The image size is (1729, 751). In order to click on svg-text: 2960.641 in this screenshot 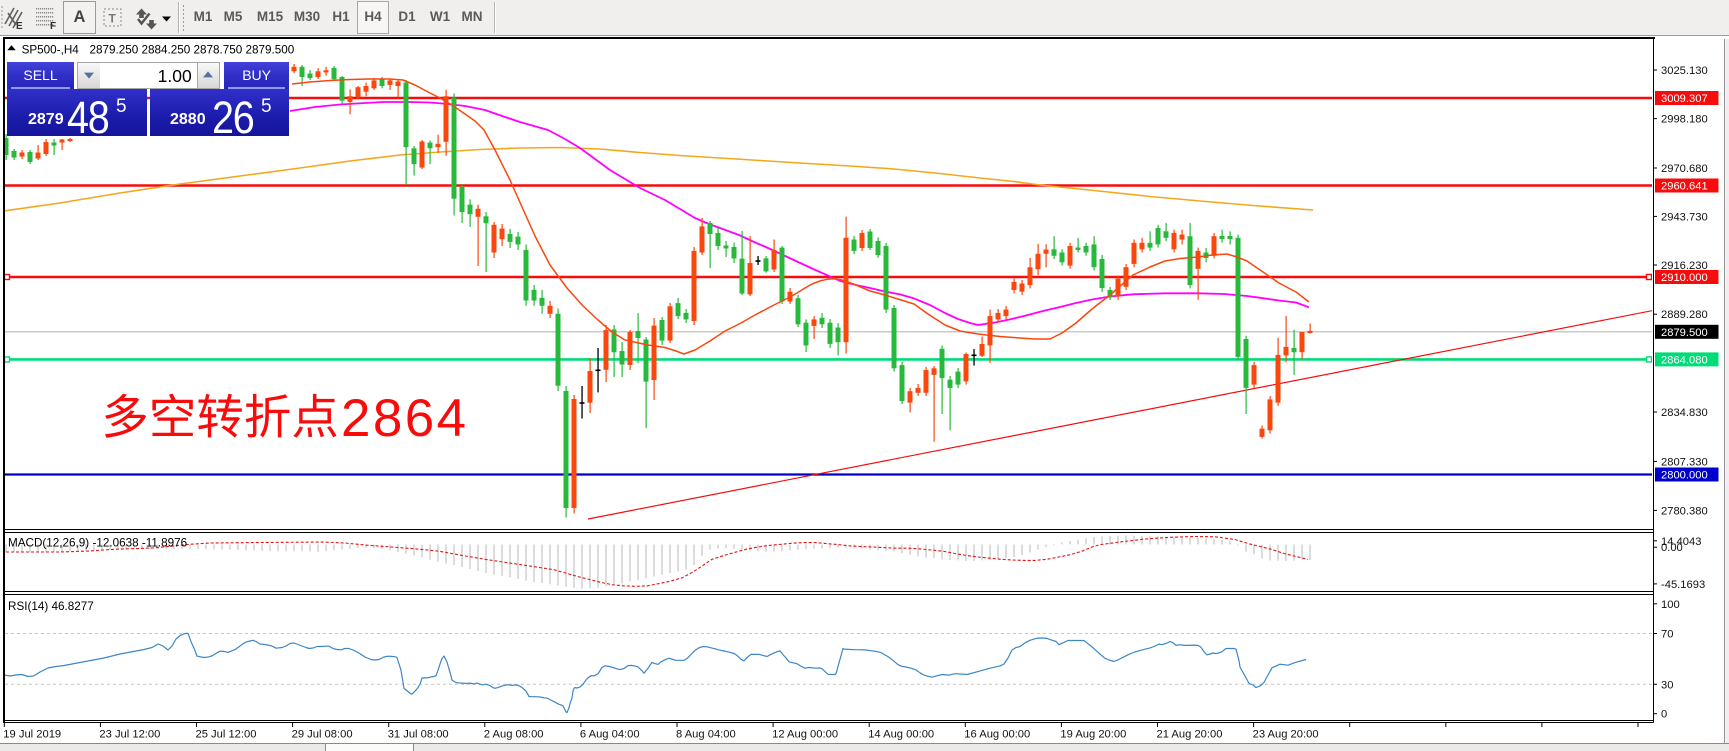, I will do `click(1684, 187)`.